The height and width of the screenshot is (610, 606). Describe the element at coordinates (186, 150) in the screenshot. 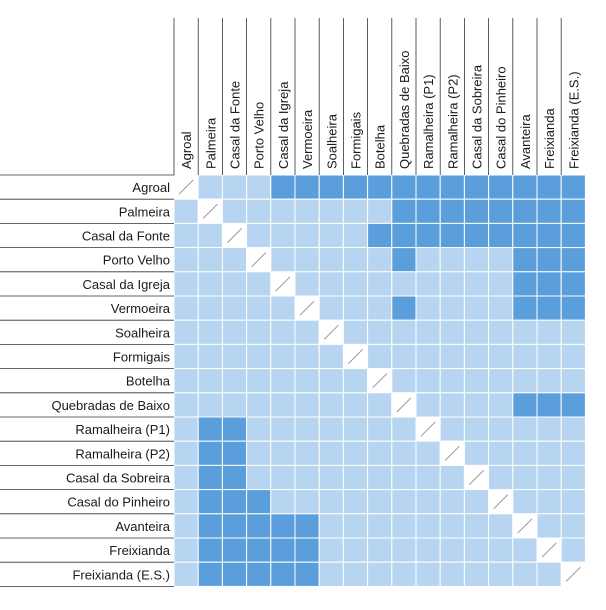

I see `column-label: Agroal` at that location.